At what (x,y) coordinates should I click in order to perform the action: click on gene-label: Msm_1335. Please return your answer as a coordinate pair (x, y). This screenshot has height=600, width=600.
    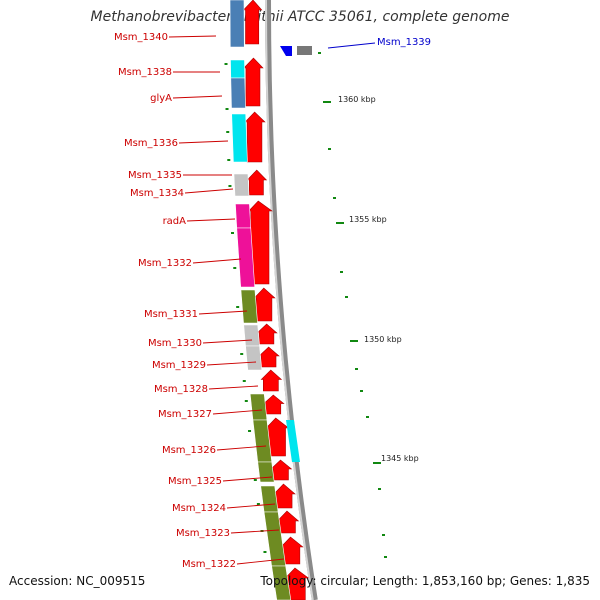
    Looking at the image, I should click on (155, 175).